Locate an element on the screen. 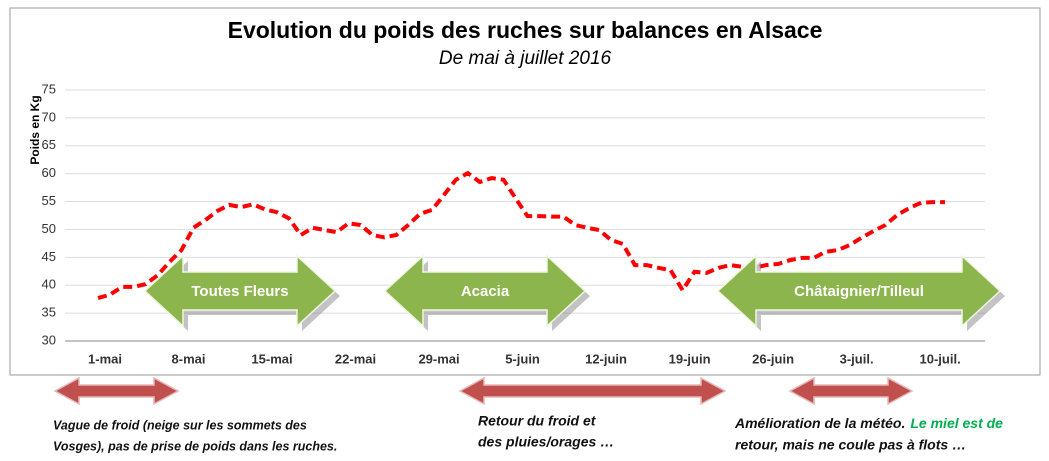  y-tick-label: 30 is located at coordinates (49, 339).